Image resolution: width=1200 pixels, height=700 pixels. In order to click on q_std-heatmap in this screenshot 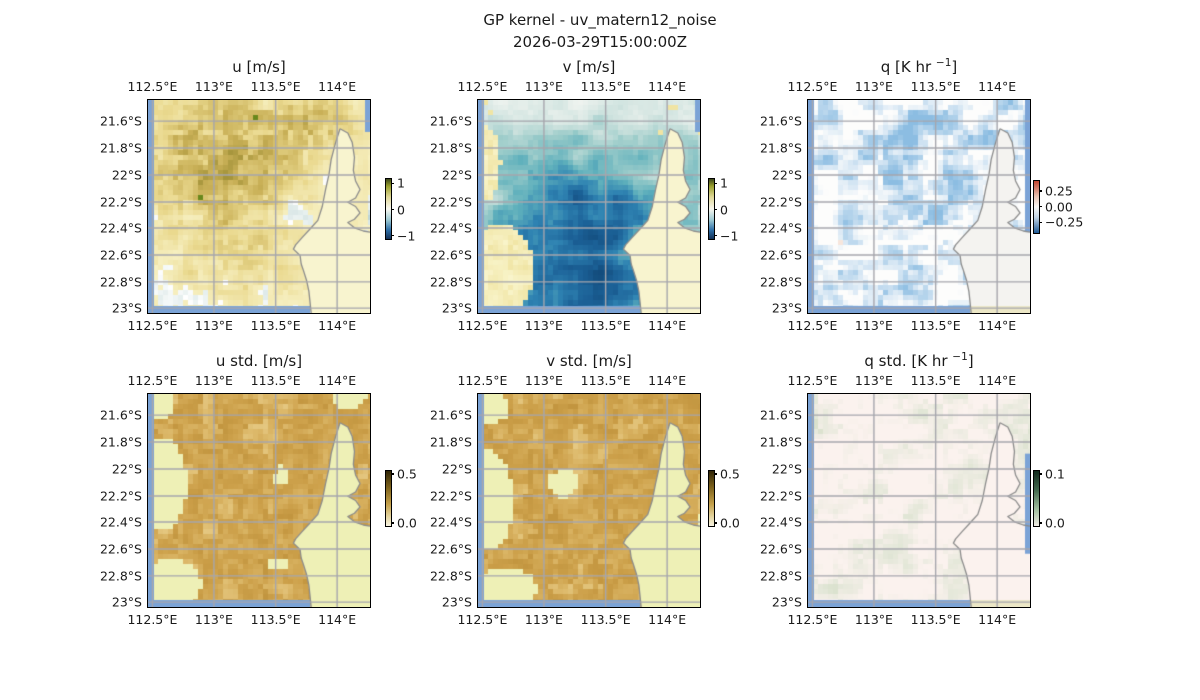, I will do `click(919, 500)`.